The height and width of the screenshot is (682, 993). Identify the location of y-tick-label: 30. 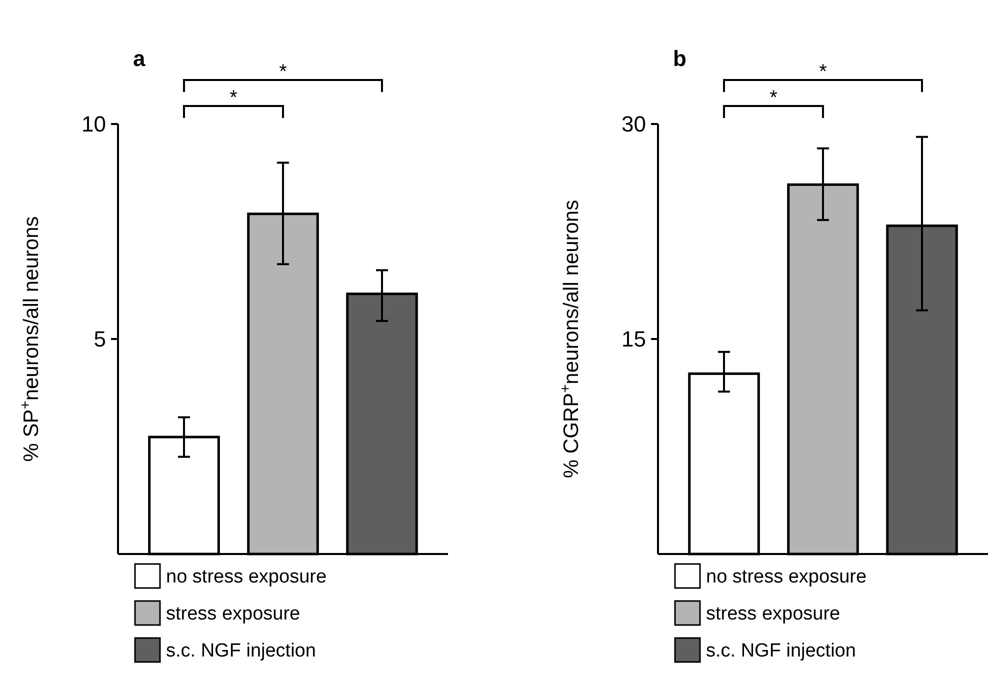
(634, 124).